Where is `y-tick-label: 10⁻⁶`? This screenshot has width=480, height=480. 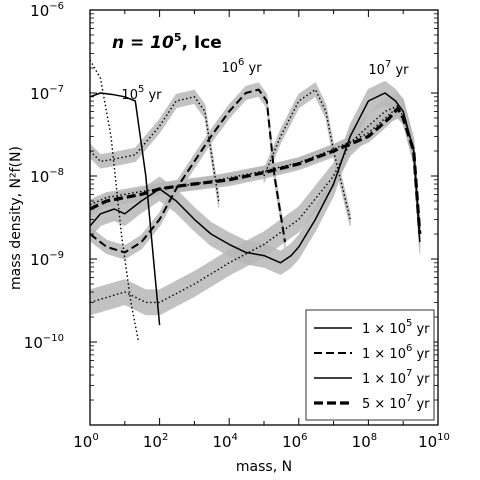 y-tick-label: 10⁻⁶ is located at coordinates (47, 10).